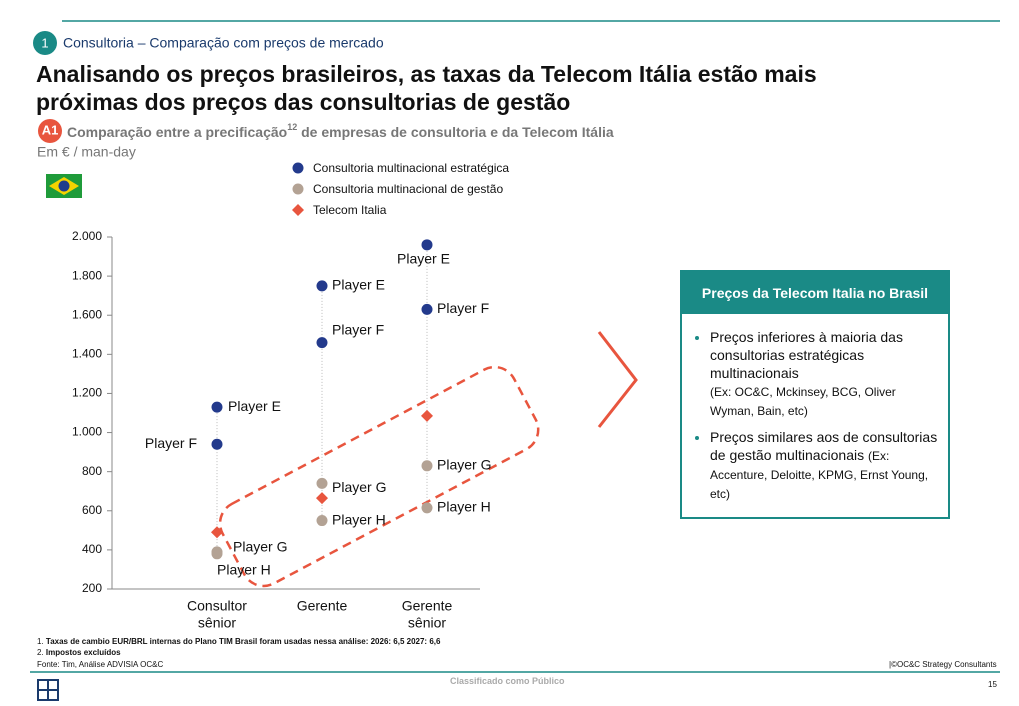 The image size is (1019, 706). Describe the element at coordinates (92, 510) in the screenshot. I see `y-tick-label: 600` at that location.